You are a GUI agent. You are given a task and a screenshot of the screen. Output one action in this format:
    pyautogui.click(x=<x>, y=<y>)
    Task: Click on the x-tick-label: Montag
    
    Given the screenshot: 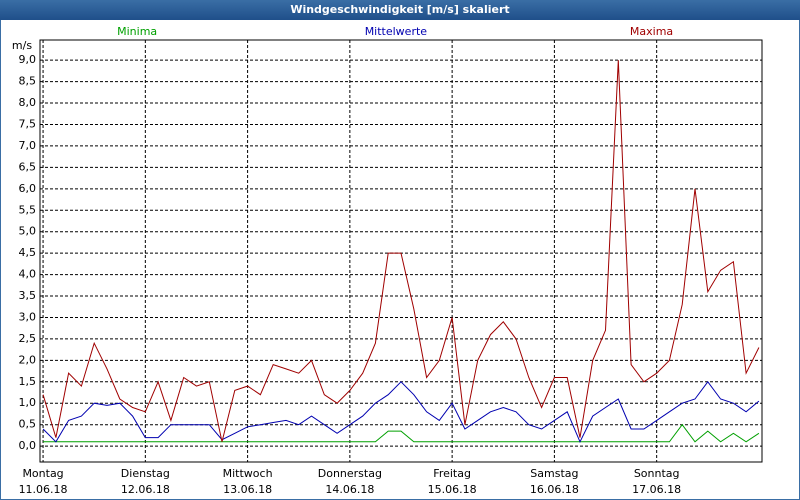 What is the action you would take?
    pyautogui.click(x=42, y=473)
    